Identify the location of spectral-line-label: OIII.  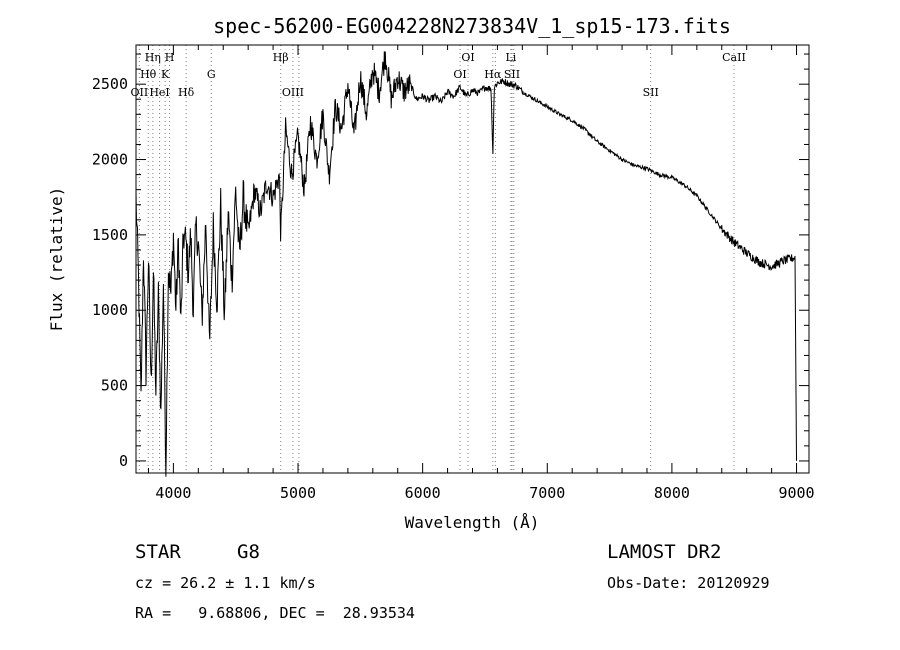
(293, 92).